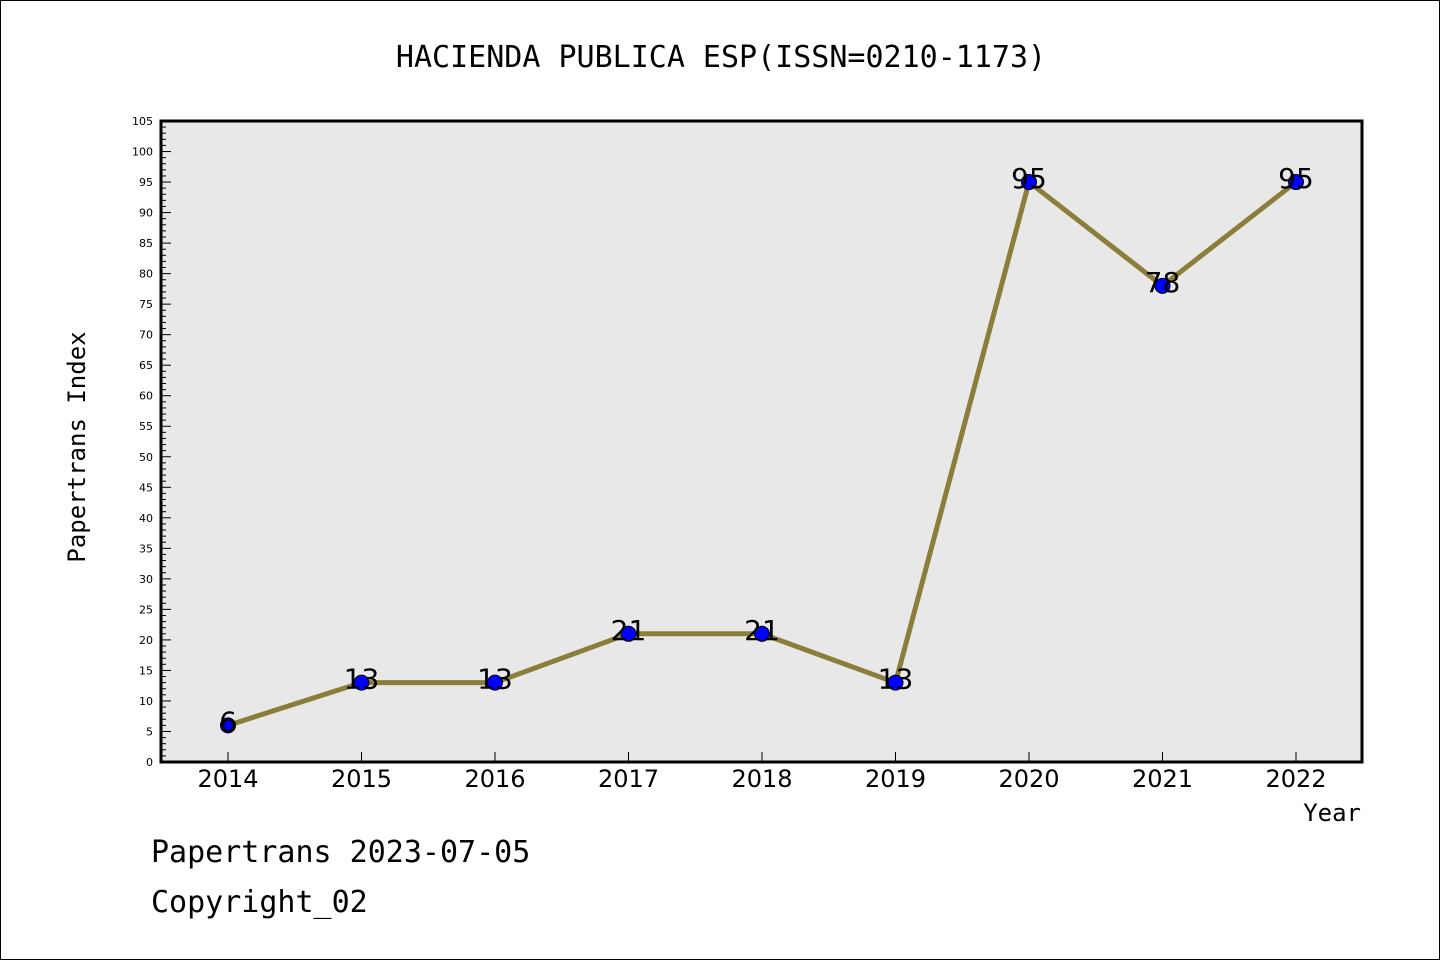 The width and height of the screenshot is (1440, 961). I want to click on x-tick-label: 2017, so click(628, 779).